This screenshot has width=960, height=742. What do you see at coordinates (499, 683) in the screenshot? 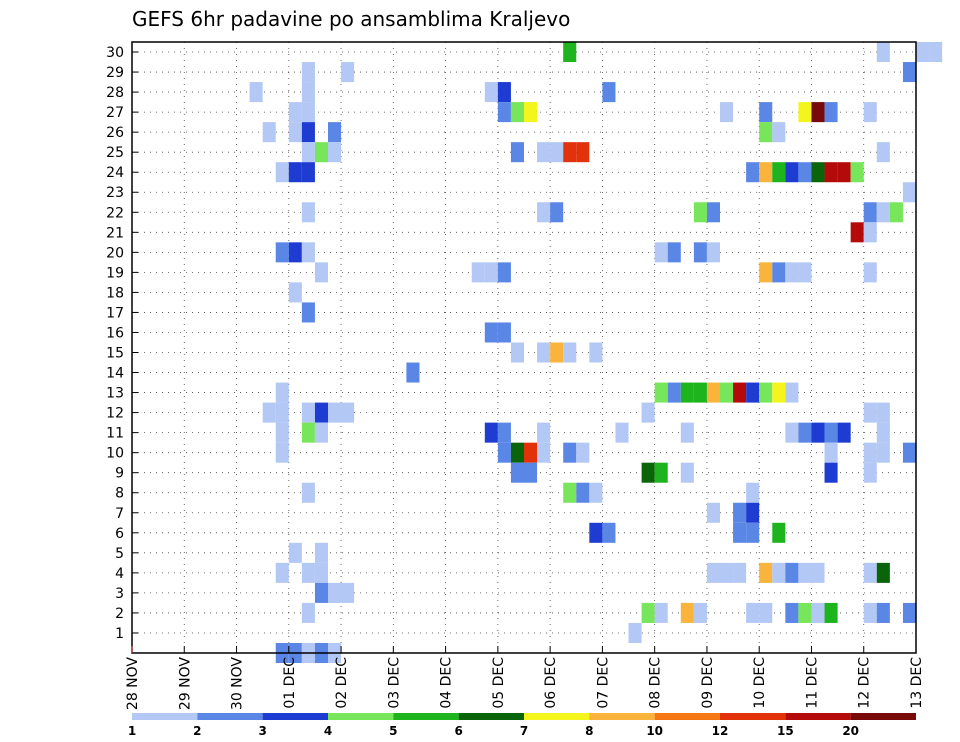
I see `x-tick-label: 05 DEC` at bounding box center [499, 683].